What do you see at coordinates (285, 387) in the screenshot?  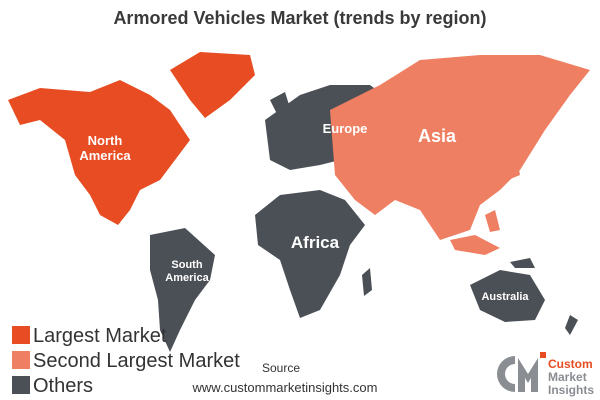 I see `source-url: www.custommarketinsights.com` at bounding box center [285, 387].